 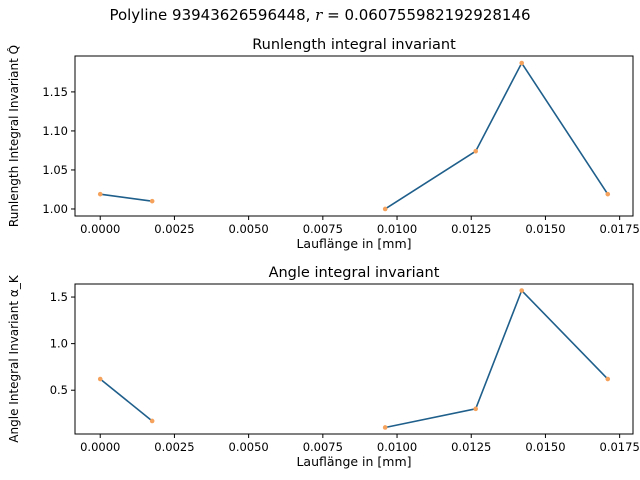 What do you see at coordinates (59, 297) in the screenshot?
I see `y-tick-label: 1.5` at bounding box center [59, 297].